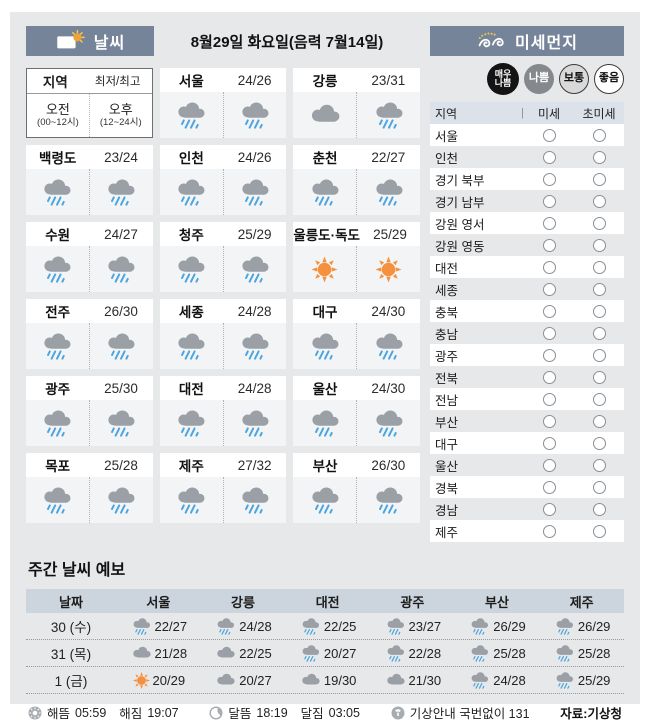 The width and height of the screenshot is (650, 722). Describe the element at coordinates (527, 421) in the screenshot. I see `dust-row: 부산` at that location.